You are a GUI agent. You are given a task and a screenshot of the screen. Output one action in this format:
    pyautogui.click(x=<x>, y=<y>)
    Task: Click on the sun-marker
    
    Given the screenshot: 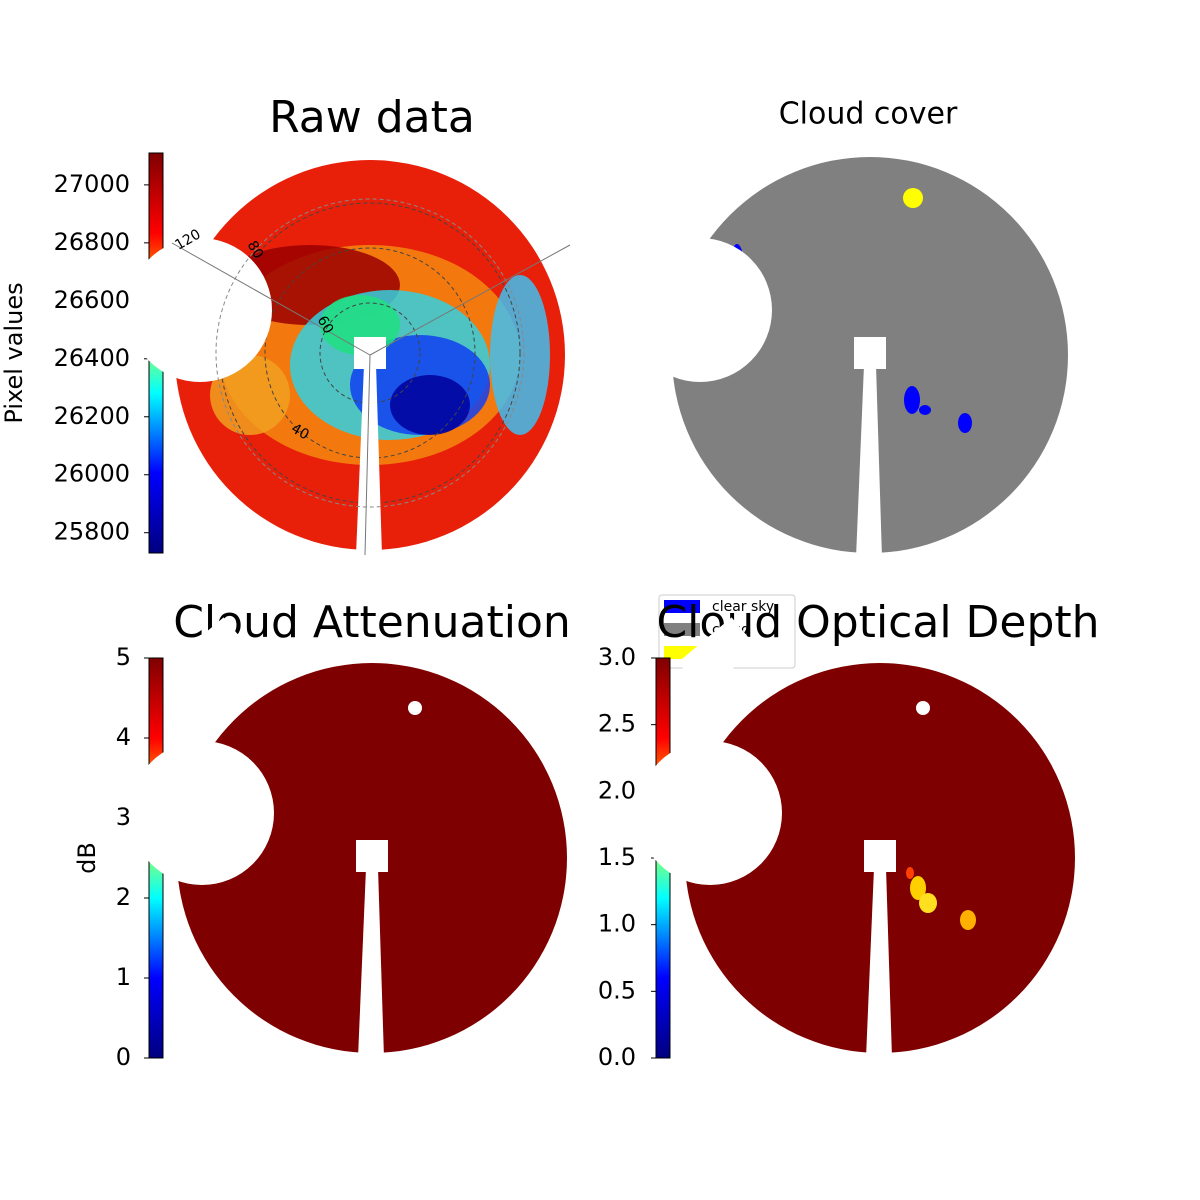 What is the action you would take?
    pyautogui.click(x=913, y=198)
    